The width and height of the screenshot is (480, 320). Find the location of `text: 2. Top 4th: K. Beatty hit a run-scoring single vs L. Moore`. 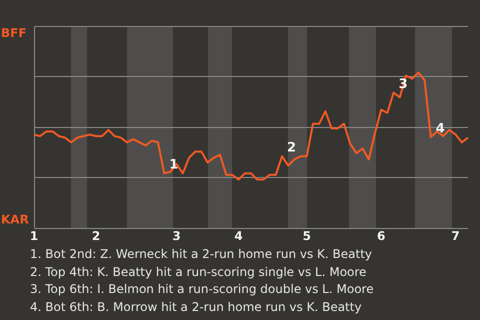

text: 2. Top 4th: K. Beatty hit a run-scoring single vs L. Moore is located at coordinates (199, 272).